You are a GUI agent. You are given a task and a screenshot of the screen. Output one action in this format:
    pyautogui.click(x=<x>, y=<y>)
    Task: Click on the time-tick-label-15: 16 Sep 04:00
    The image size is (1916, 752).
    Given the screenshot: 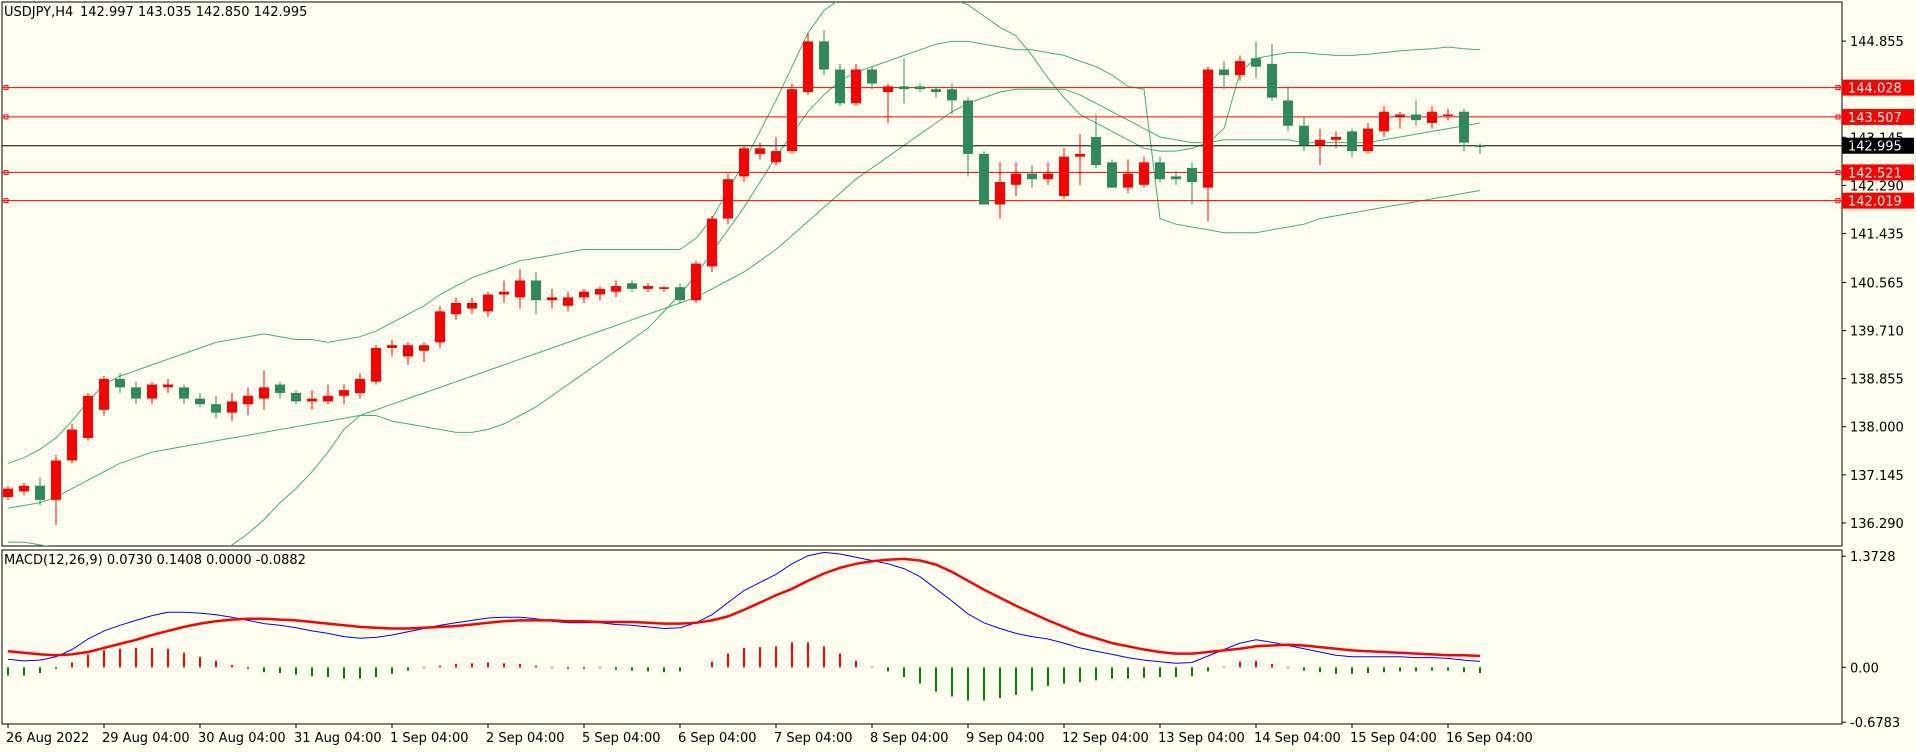 What is the action you would take?
    pyautogui.click(x=1489, y=738)
    